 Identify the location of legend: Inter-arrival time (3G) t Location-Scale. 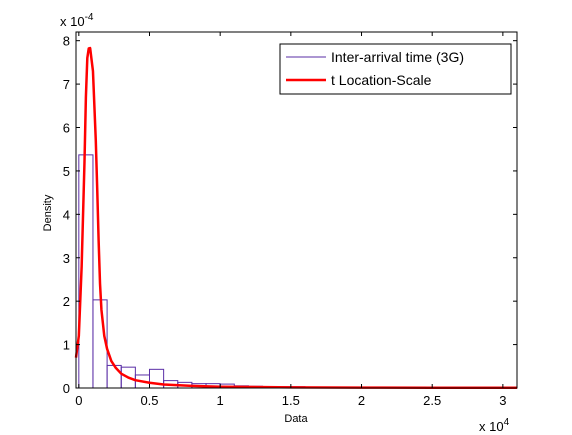
(395, 69).